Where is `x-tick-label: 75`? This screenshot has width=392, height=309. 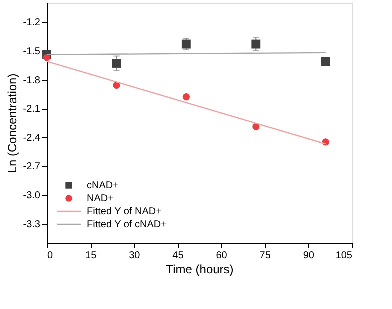
x-tick-label: 75 is located at coordinates (266, 256).